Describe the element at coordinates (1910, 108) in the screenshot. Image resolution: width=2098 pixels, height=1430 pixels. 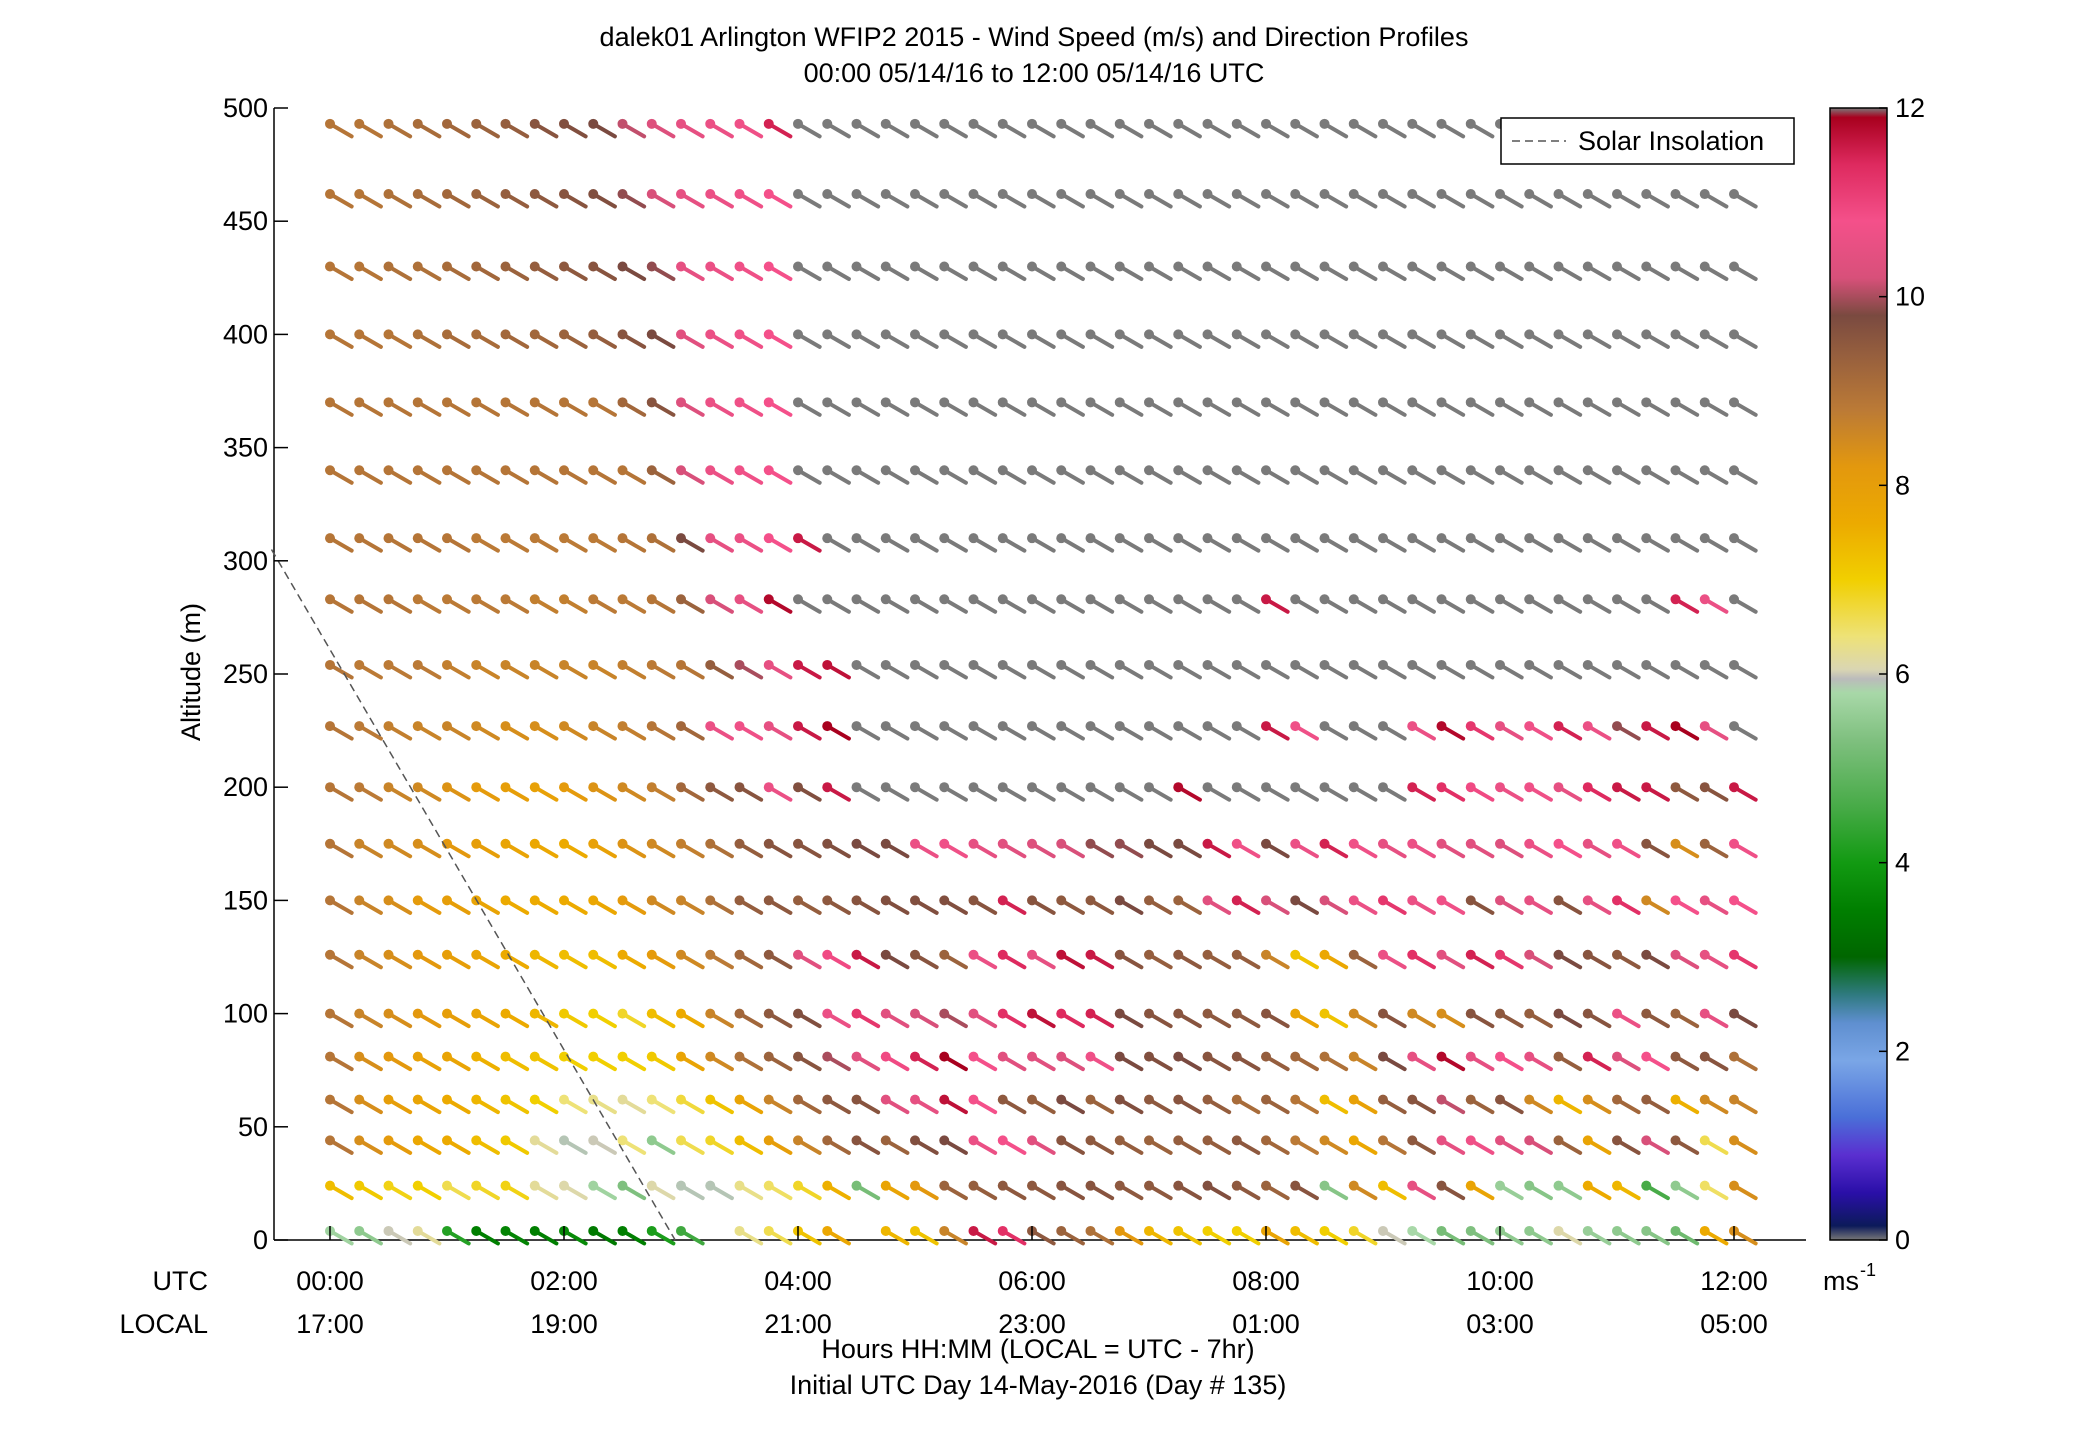
I see `colorbar-tick-label: 12` at that location.